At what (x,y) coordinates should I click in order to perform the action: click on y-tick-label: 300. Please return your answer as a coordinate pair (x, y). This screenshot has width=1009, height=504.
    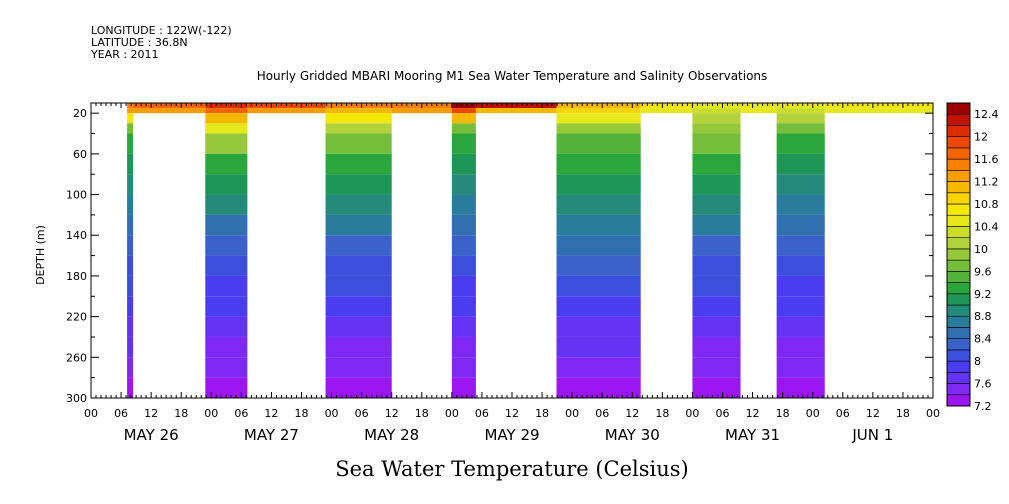
    Looking at the image, I should click on (76, 398).